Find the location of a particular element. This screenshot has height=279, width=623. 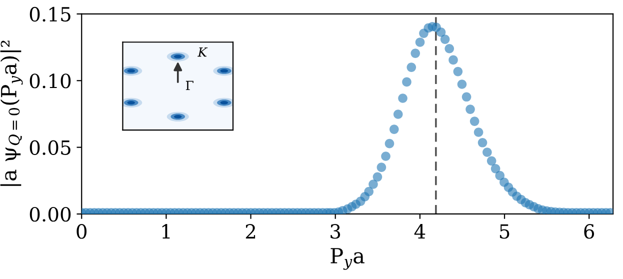

x-axis-title: P$_{y}$a is located at coordinates (347, 259).